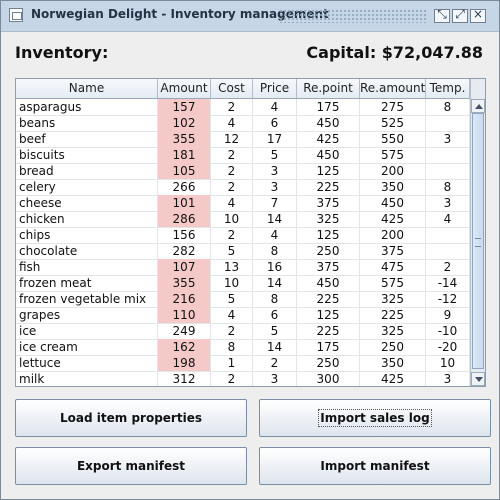 The height and width of the screenshot is (500, 500). Describe the element at coordinates (448, 299) in the screenshot. I see `cell-temp: -12` at that location.